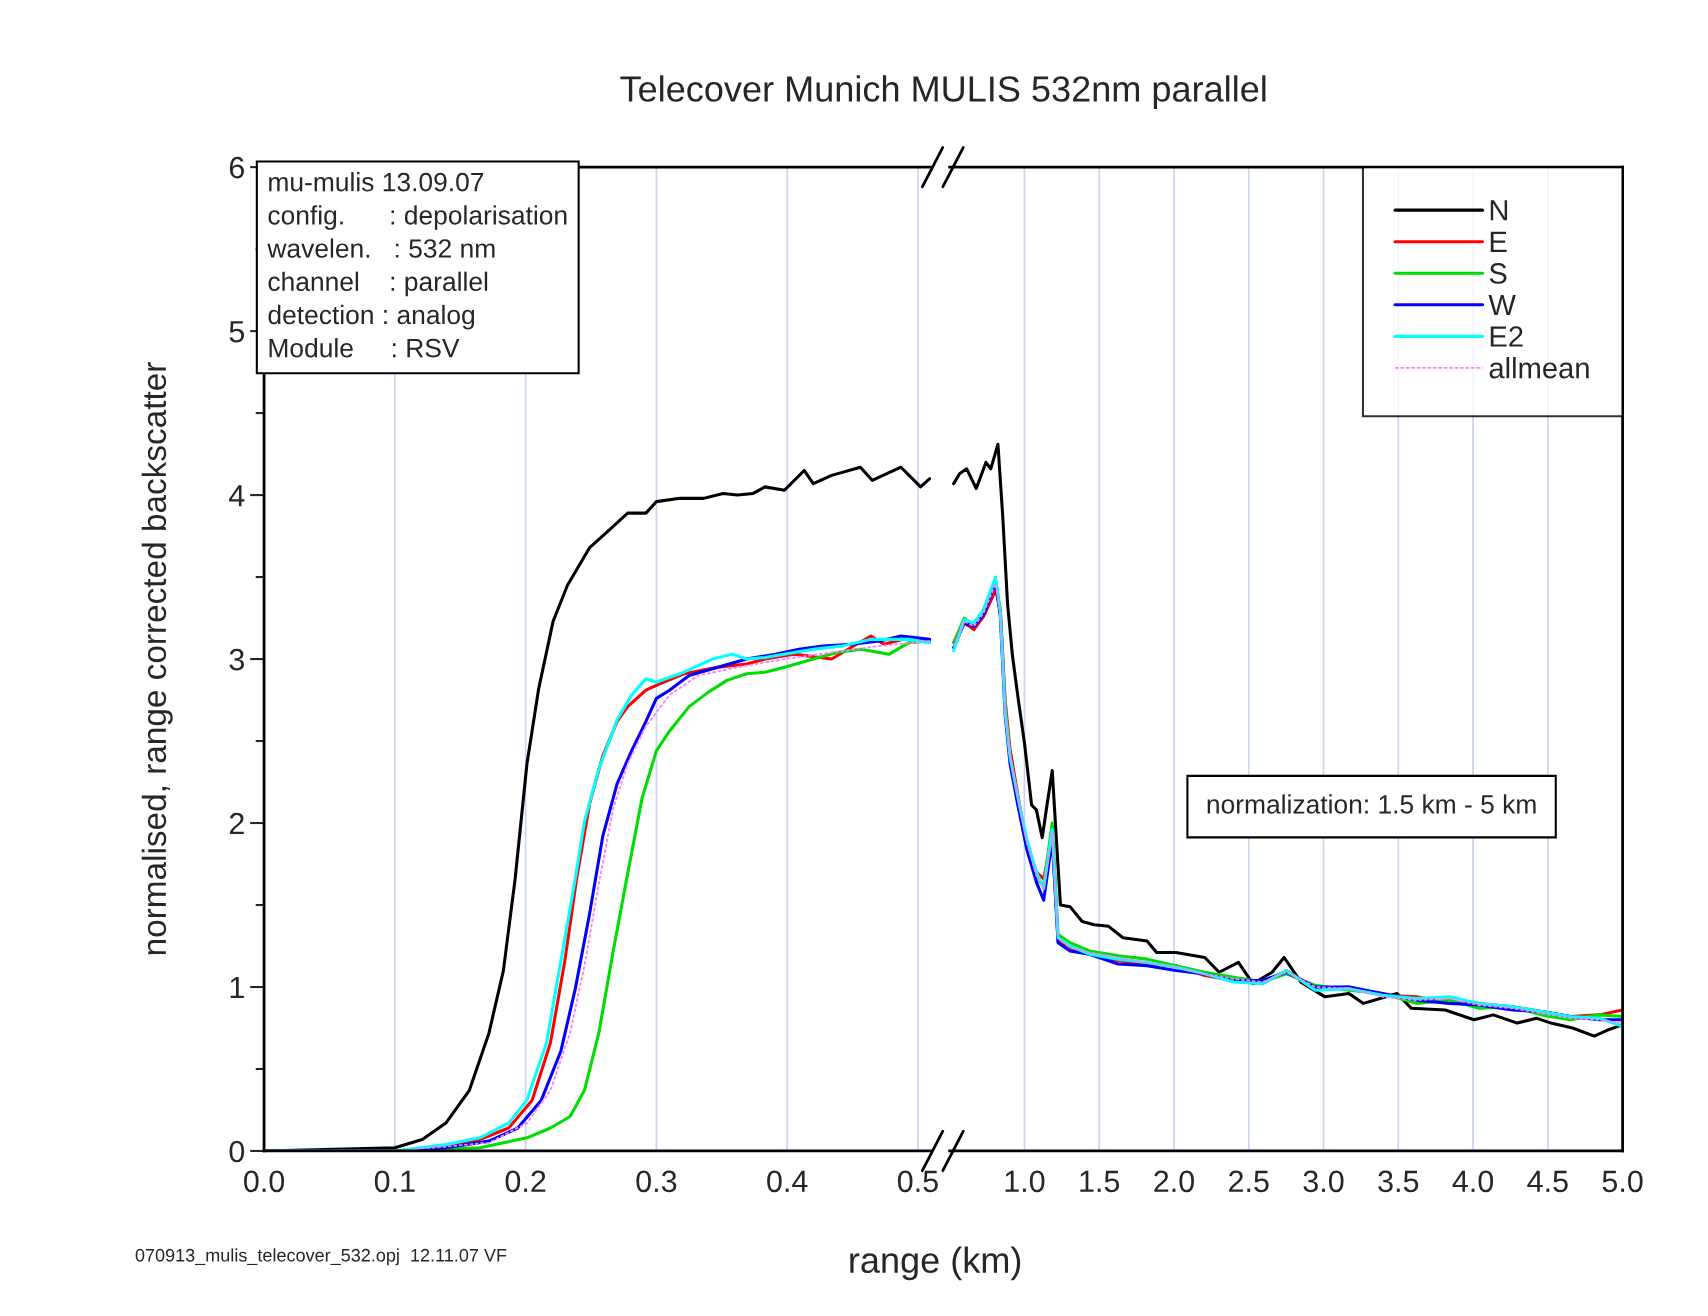  I want to click on y-tick-label: 6, so click(236, 167).